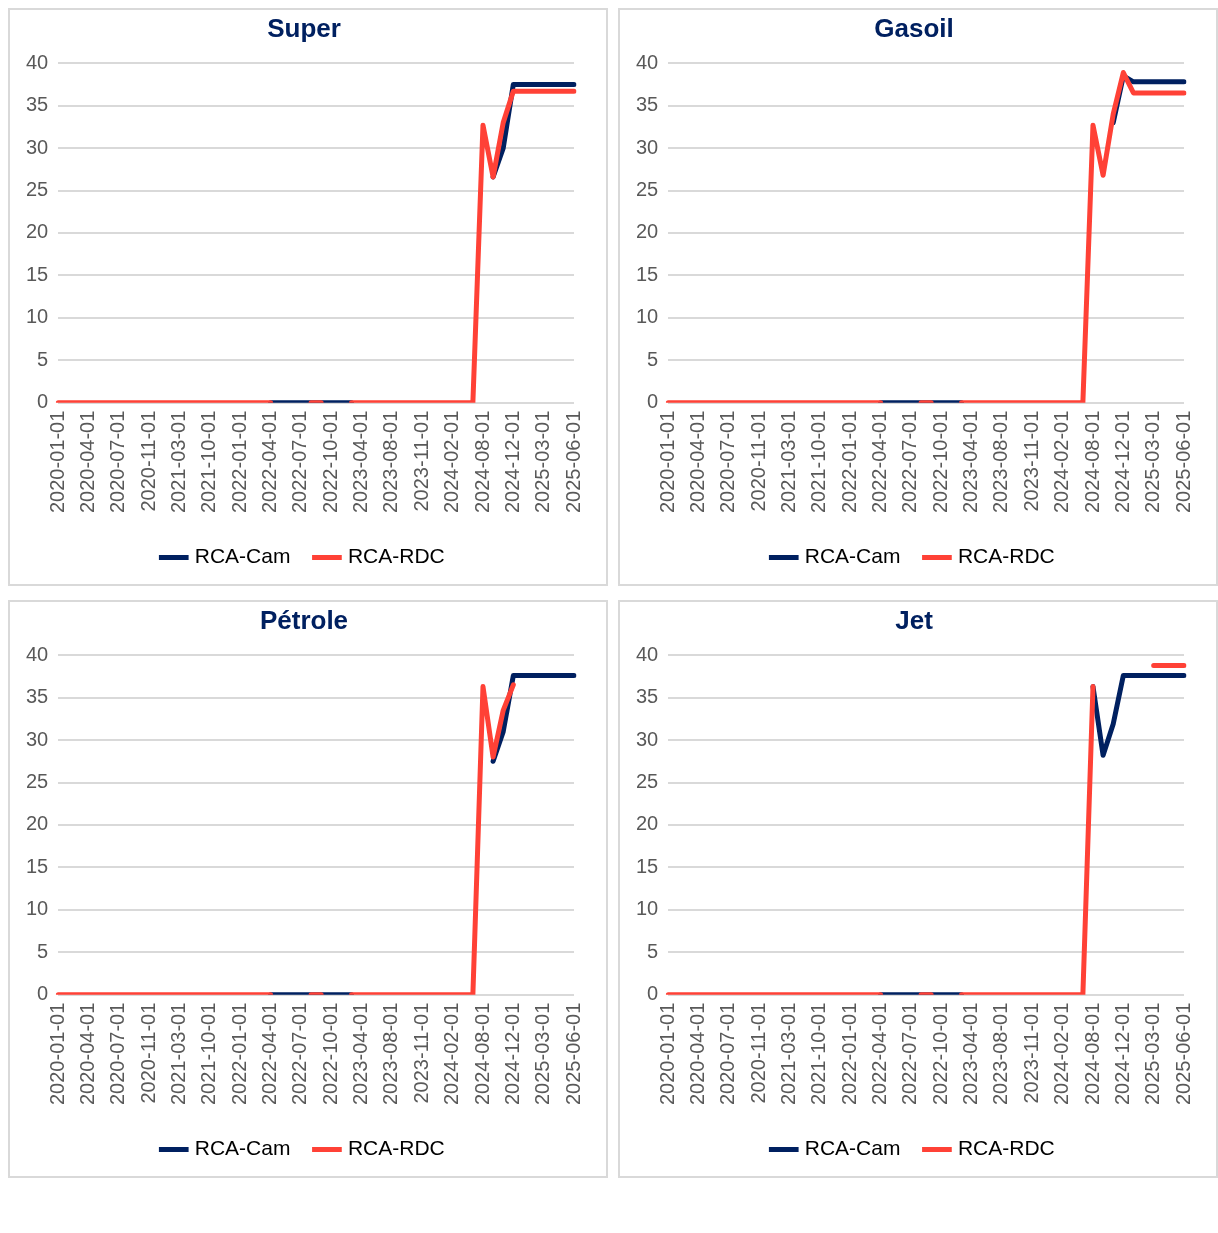 This screenshot has height=1233, width=1218. I want to click on chart-title: Pétrole, so click(304, 619).